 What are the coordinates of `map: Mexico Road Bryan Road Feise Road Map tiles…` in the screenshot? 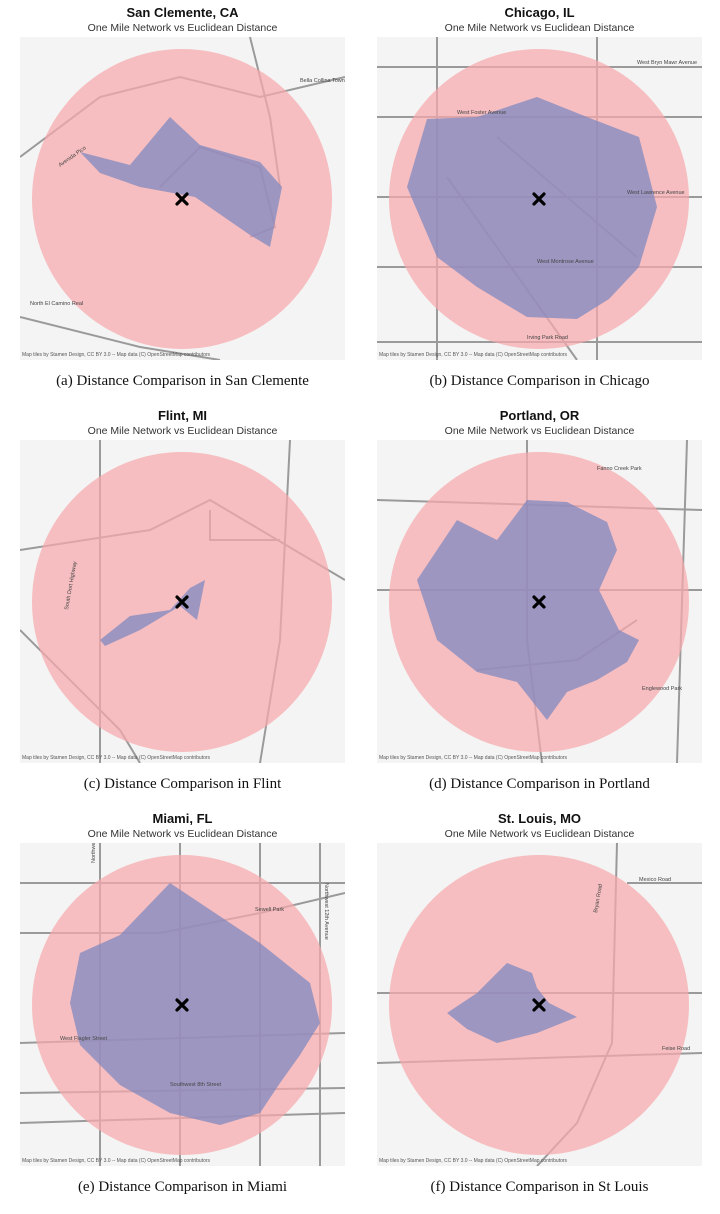 It's located at (539, 1004).